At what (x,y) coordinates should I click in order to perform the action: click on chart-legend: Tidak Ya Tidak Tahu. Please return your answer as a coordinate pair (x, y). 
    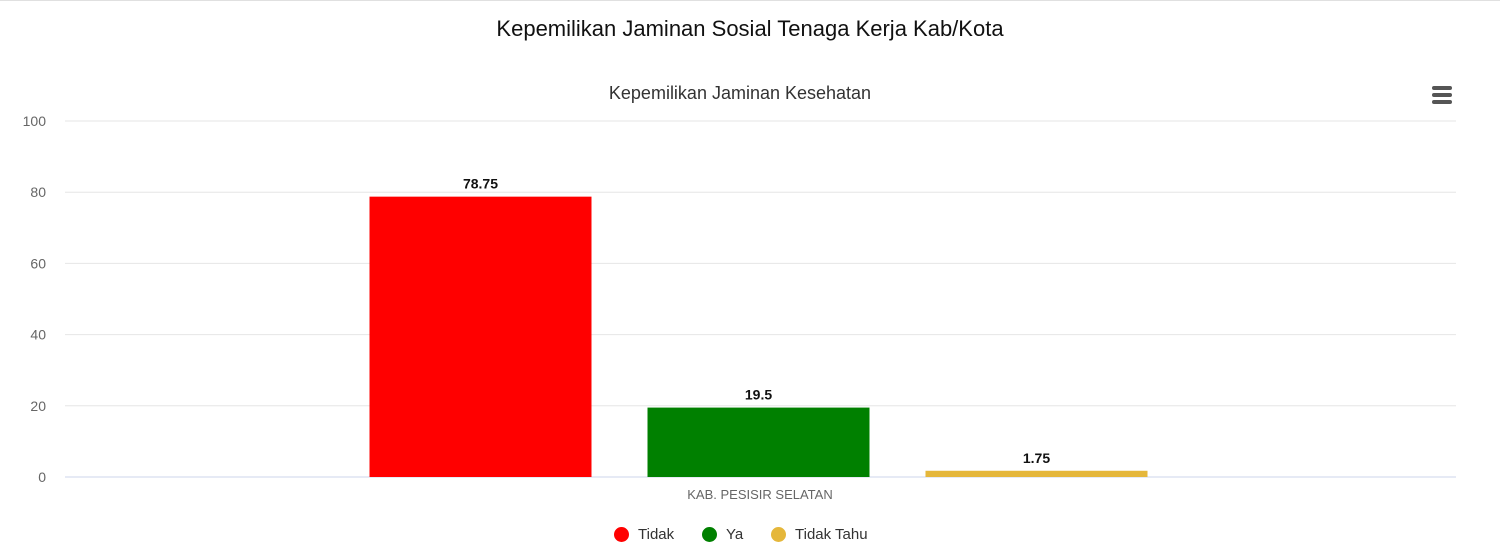
    Looking at the image, I should click on (750, 534).